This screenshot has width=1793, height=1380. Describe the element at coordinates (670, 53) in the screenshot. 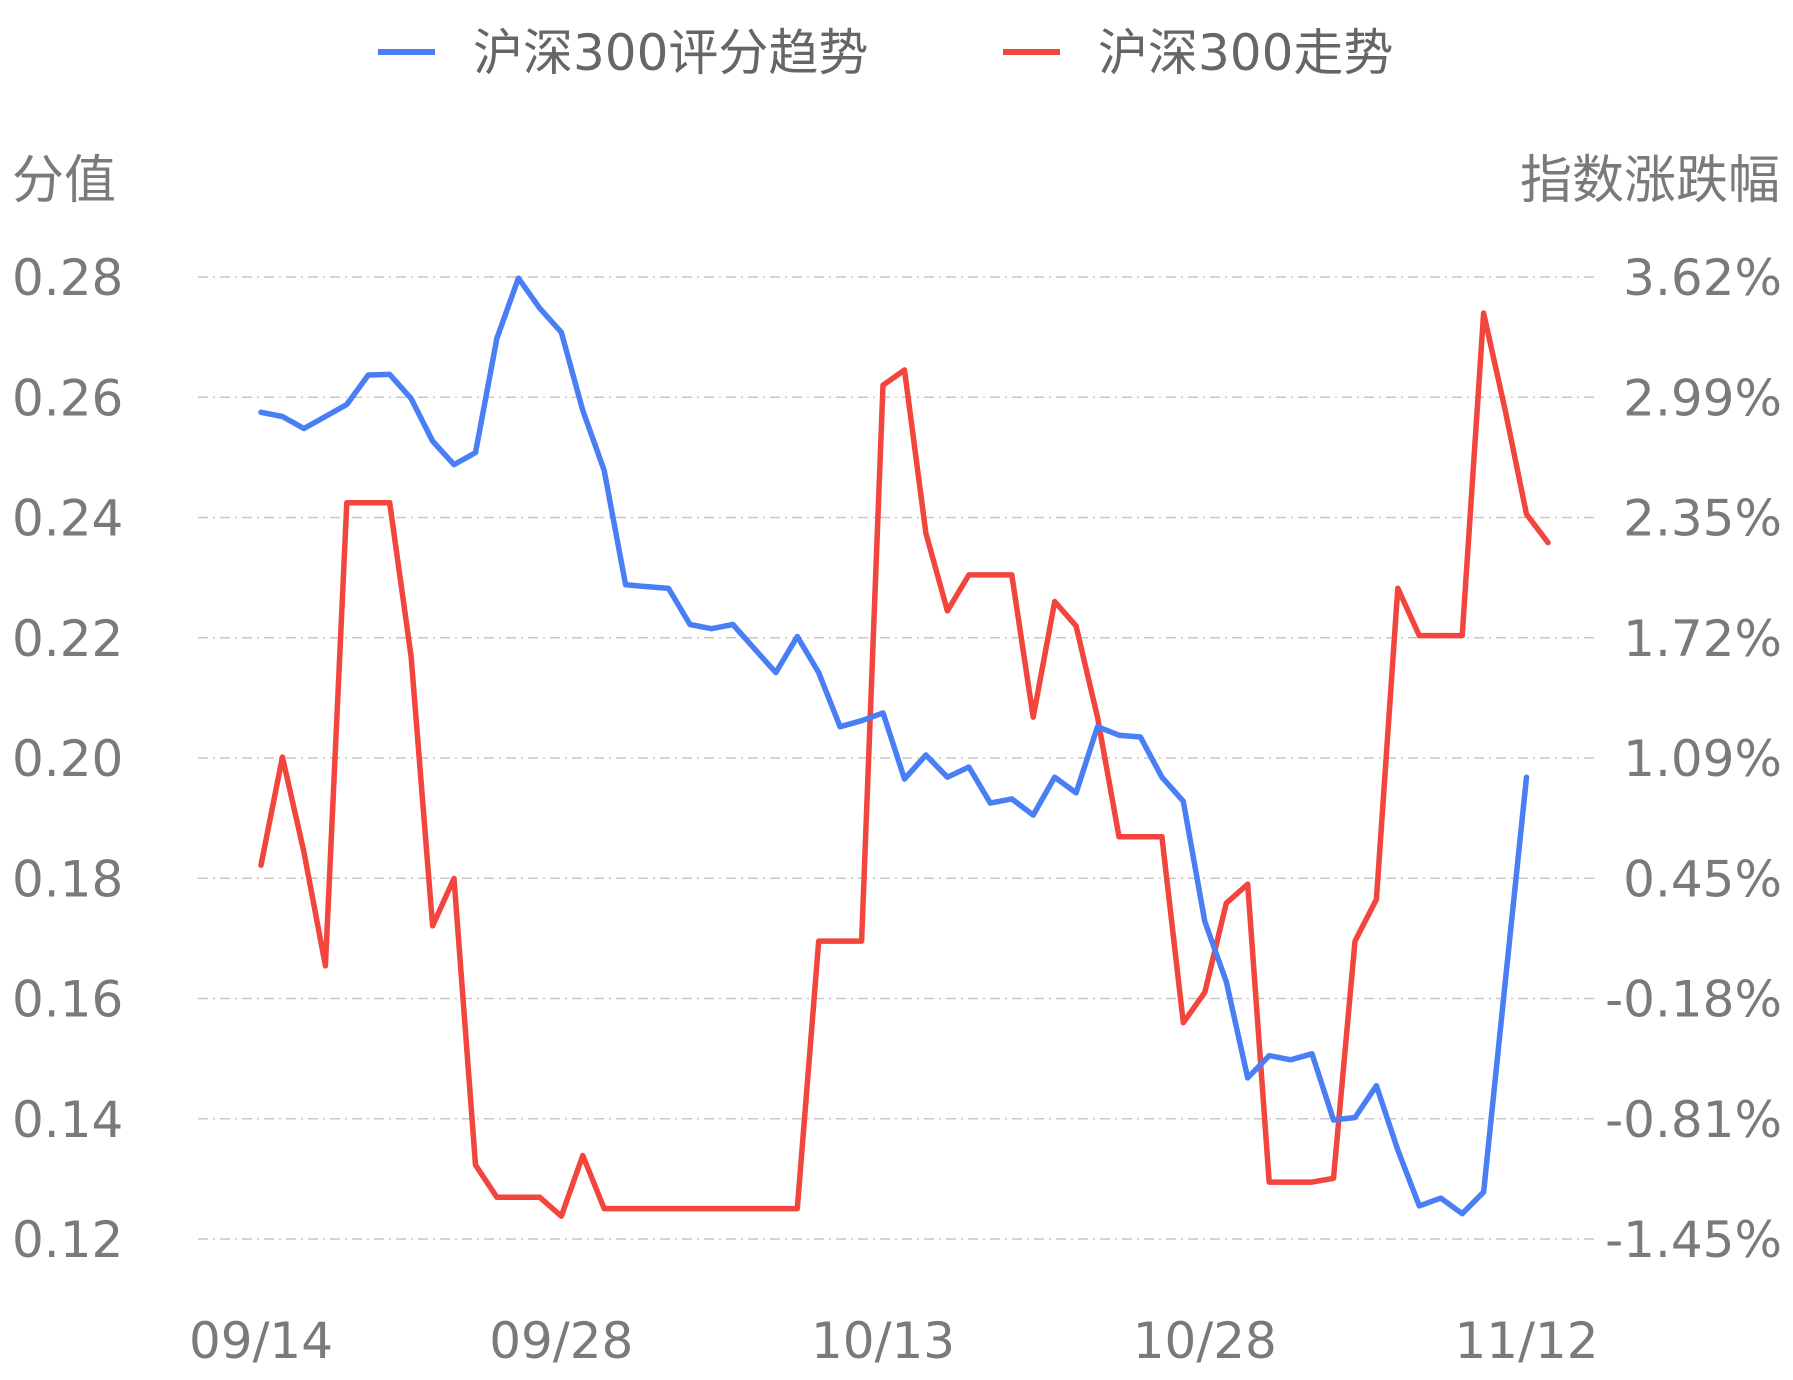

I see `legend-label-score: 沪深300评分趋势` at that location.